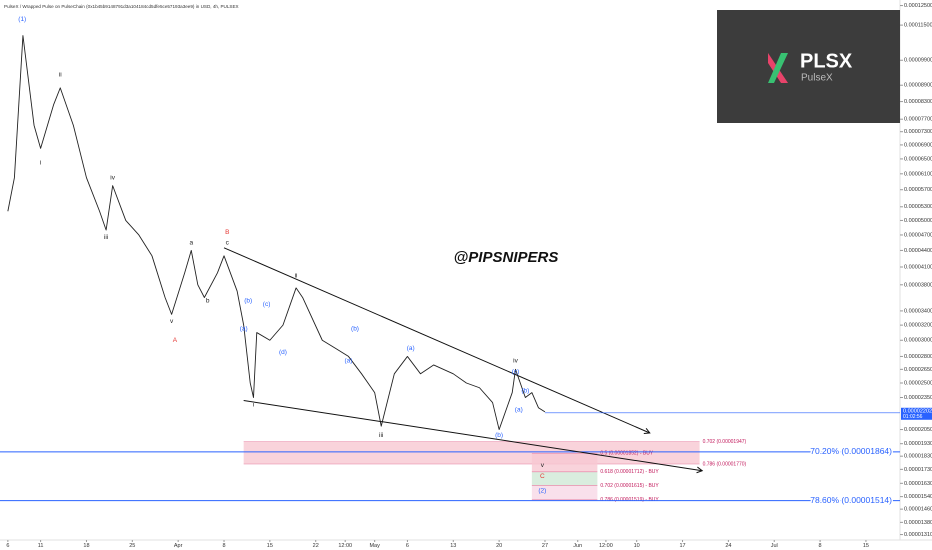  Describe the element at coordinates (577, 546) in the screenshot. I see `x-tick-label: Jun` at that location.